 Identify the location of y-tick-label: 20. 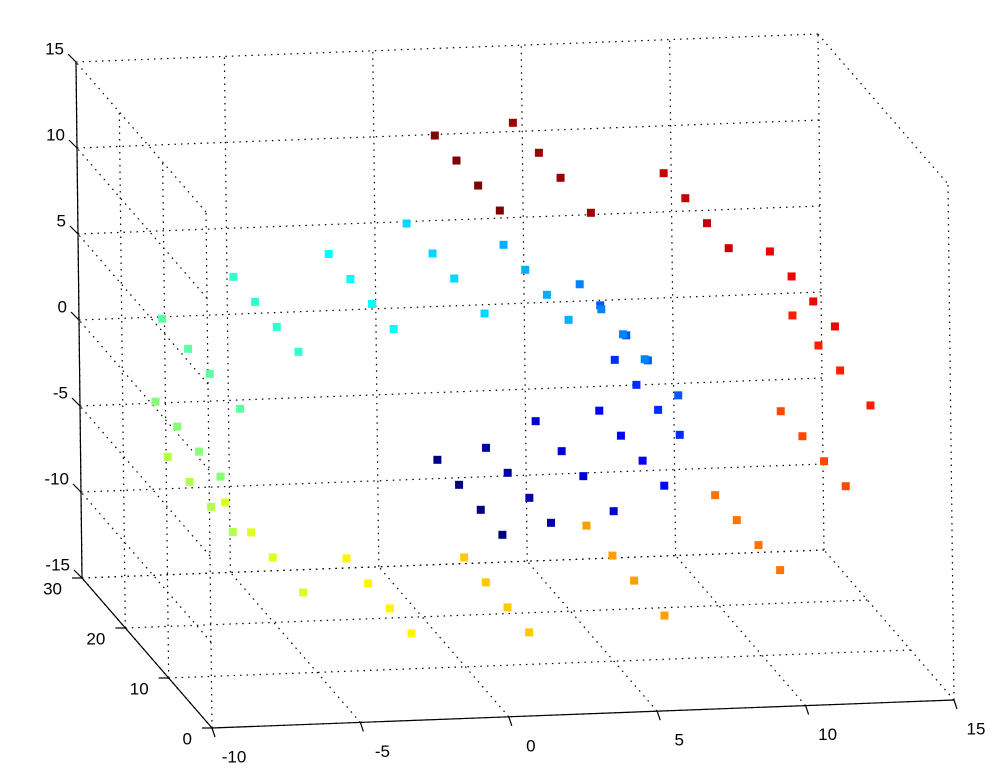
(95, 638).